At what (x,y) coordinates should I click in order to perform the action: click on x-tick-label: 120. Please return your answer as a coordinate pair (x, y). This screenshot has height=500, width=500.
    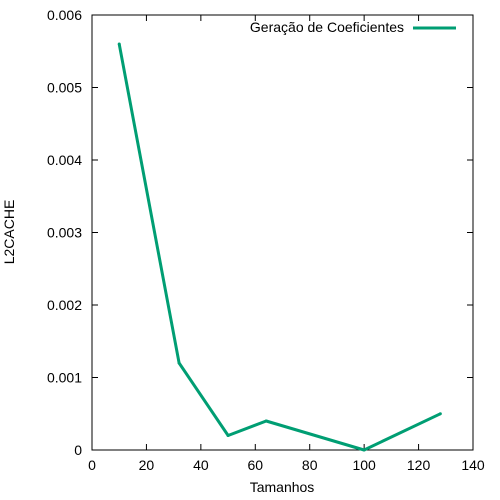
    Looking at the image, I should click on (419, 465).